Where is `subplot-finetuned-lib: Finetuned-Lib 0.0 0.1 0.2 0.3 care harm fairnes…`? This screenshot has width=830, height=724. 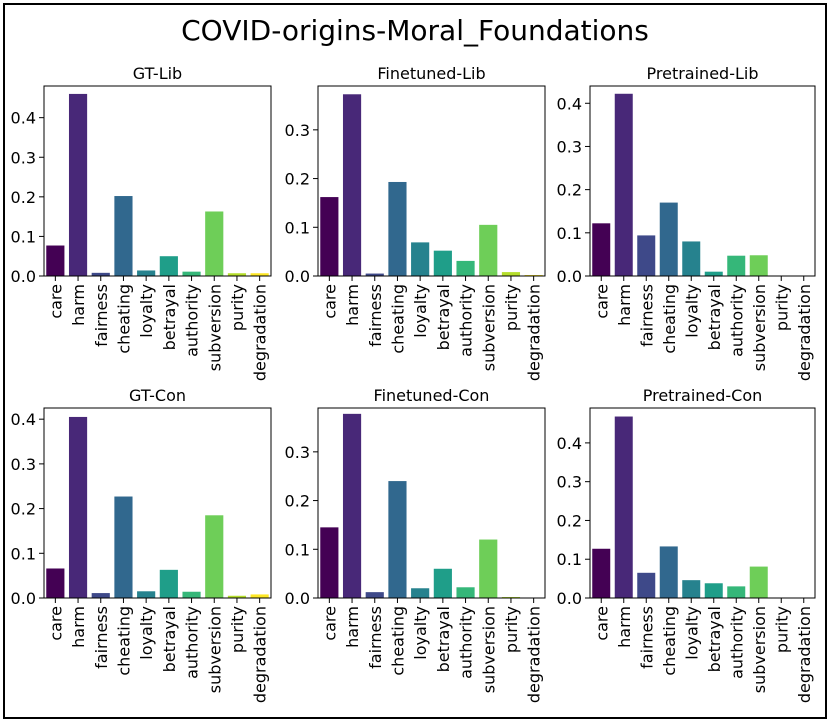 subplot-finetuned-lib: Finetuned-Lib 0.0 0.1 0.2 0.3 care harm fairnes… is located at coordinates (415, 222).